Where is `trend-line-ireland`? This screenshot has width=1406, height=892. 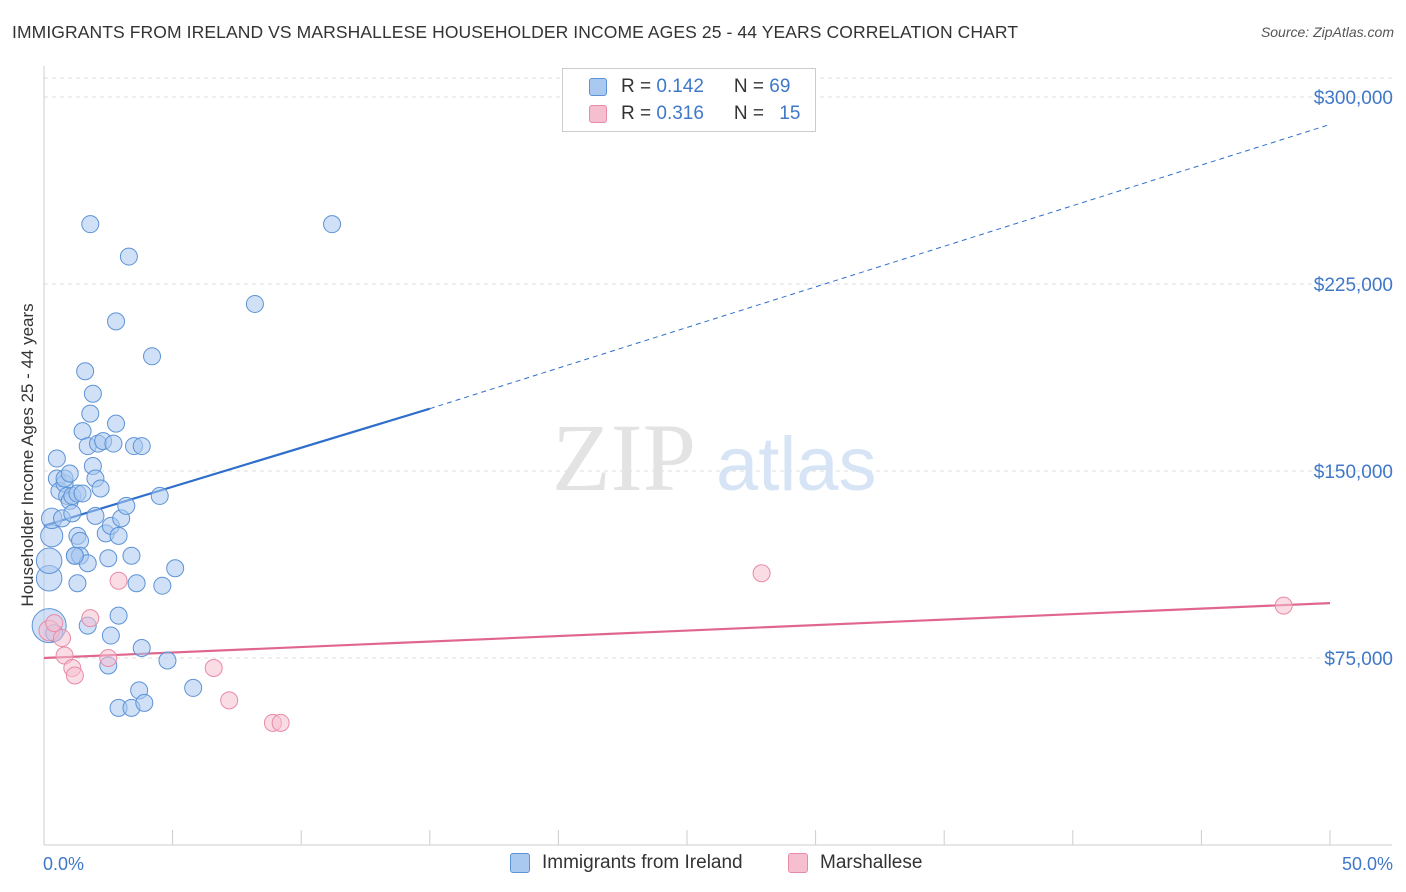
trend-line-ireland is located at coordinates (237, 467).